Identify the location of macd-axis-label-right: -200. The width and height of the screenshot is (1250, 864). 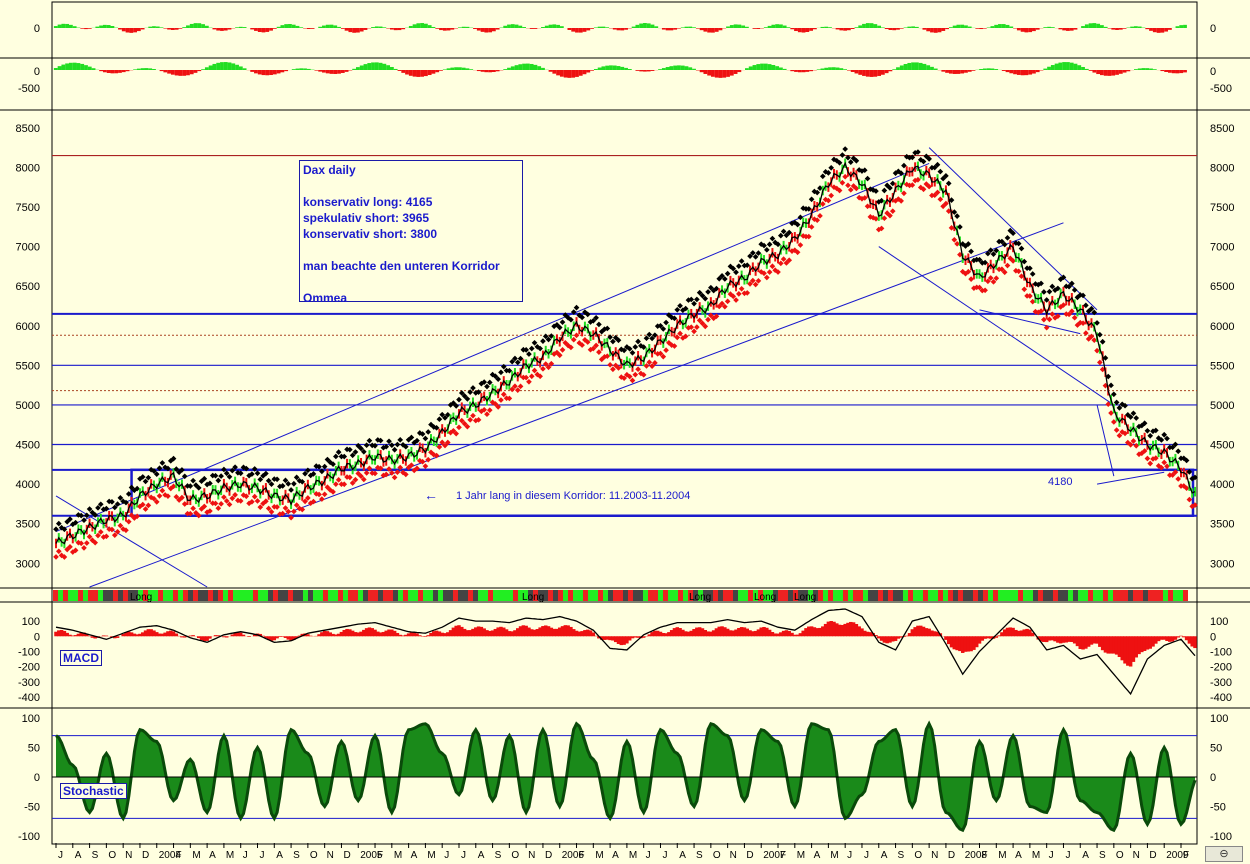
(1221, 668).